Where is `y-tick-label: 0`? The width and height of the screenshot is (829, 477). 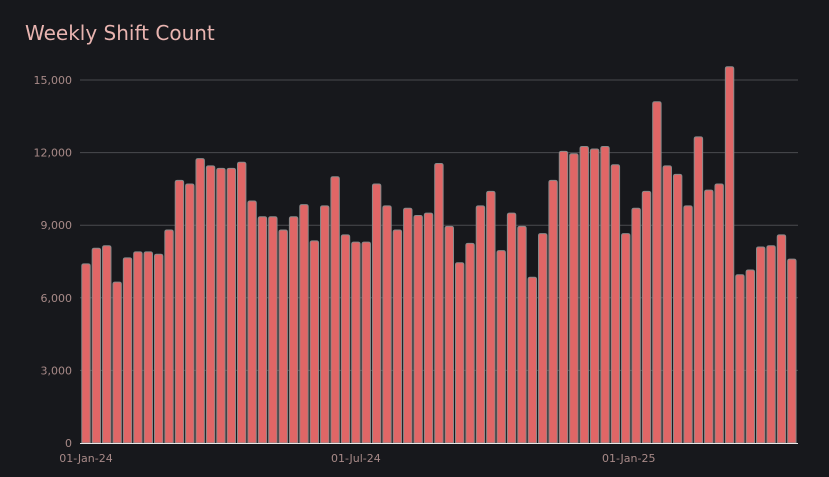 y-tick-label: 0 is located at coordinates (68, 443).